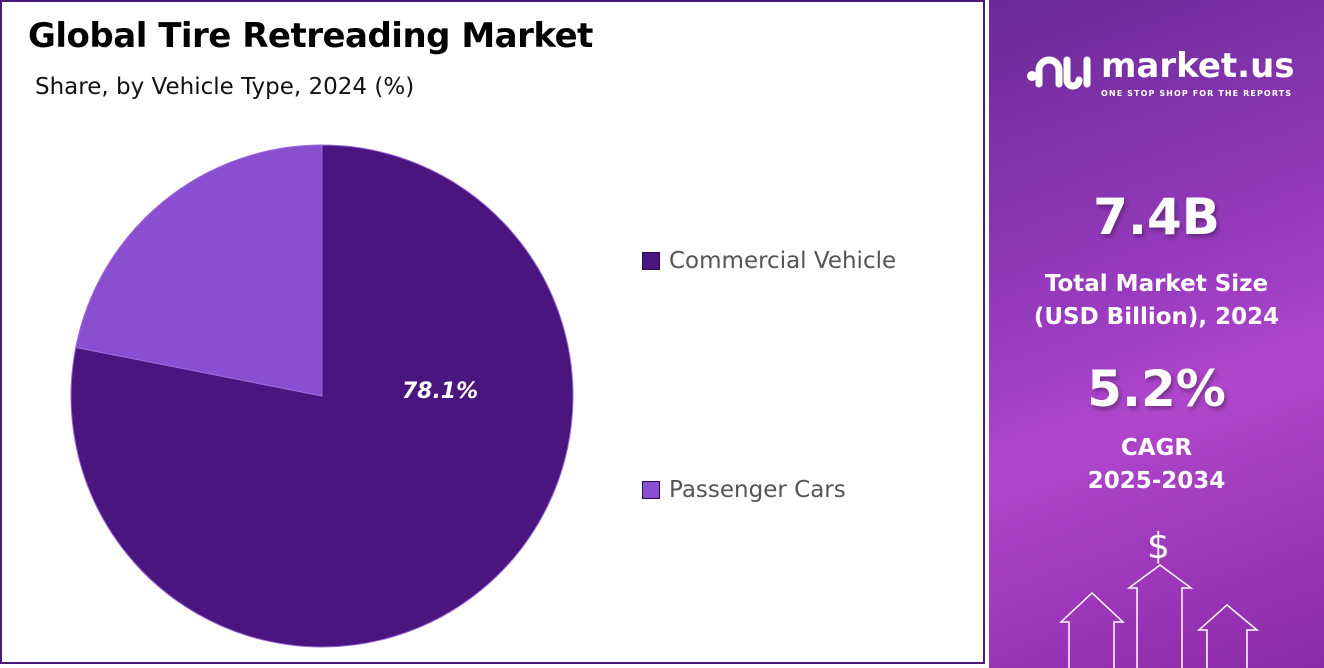 Image resolution: width=1324 pixels, height=668 pixels. Describe the element at coordinates (440, 391) in the screenshot. I see `data-label: 78.1%` at that location.